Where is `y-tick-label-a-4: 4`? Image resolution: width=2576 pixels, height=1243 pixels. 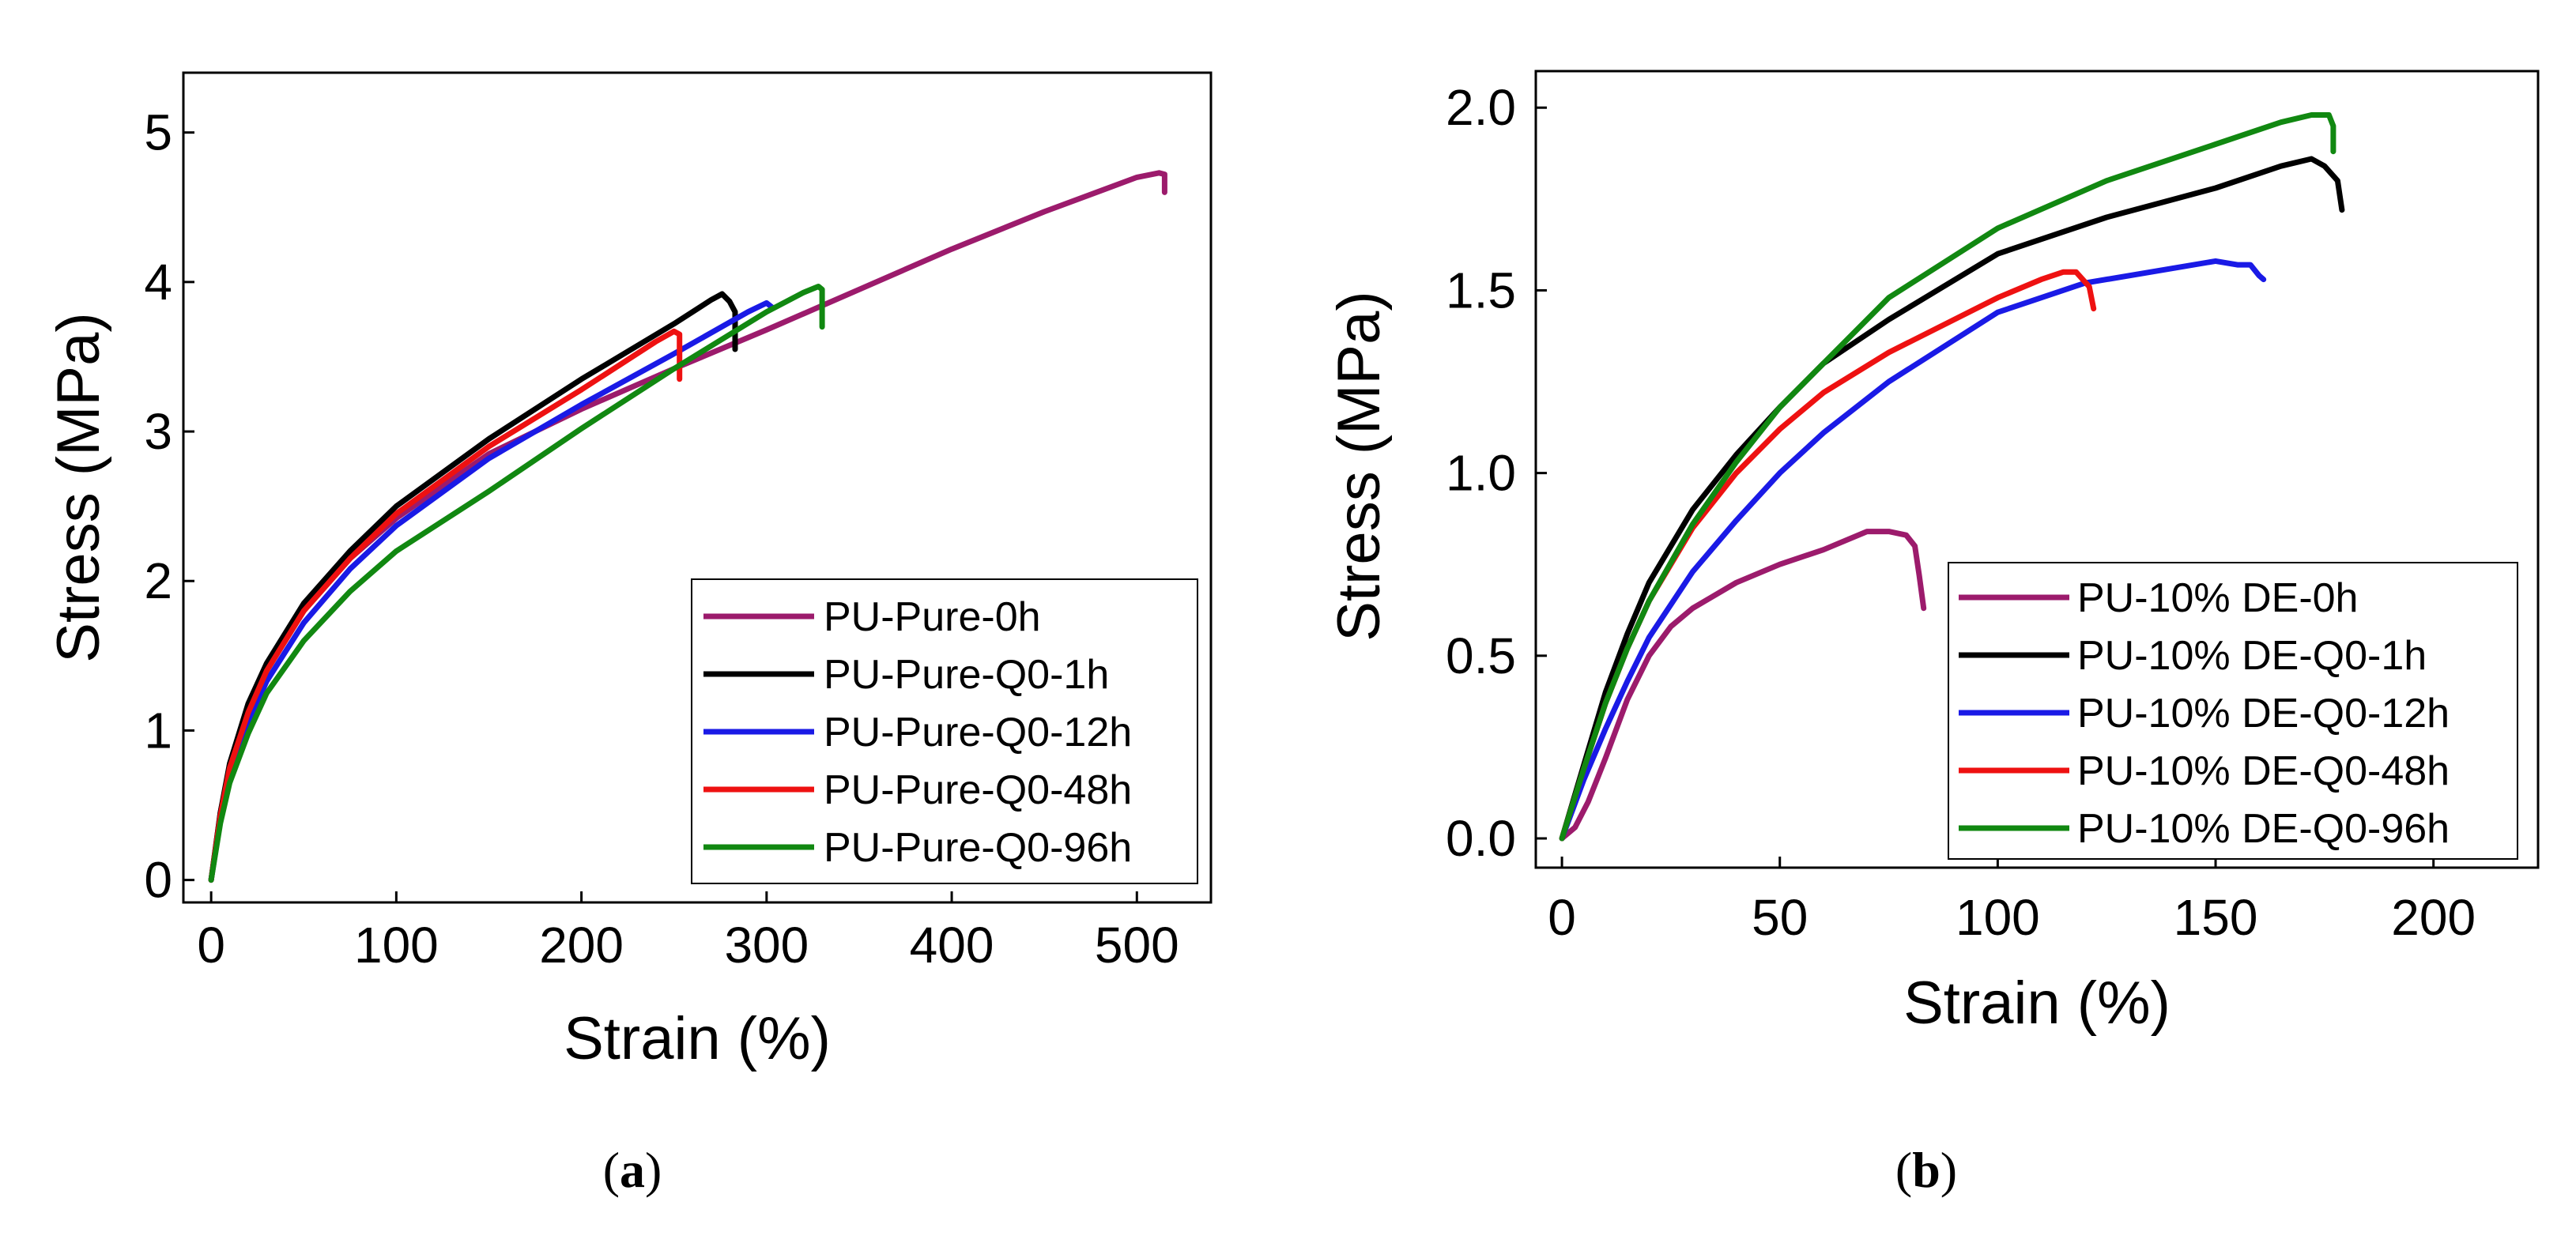
y-tick-label-a-4: 4 is located at coordinates (158, 282).